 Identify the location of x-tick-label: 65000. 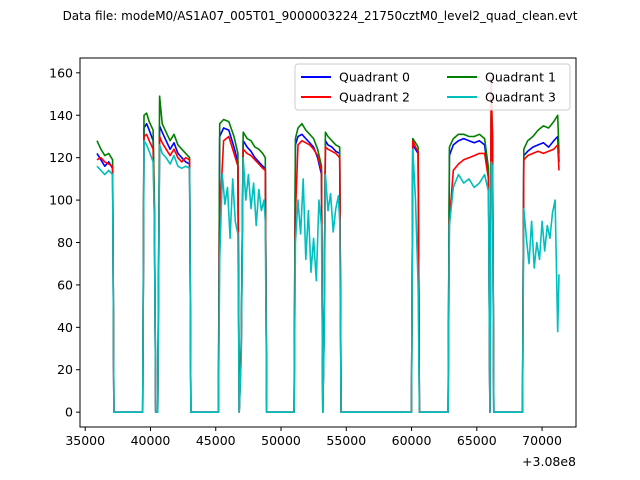
(477, 440).